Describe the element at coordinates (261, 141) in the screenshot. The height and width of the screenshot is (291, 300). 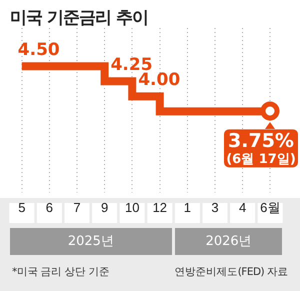
I see `data-label: 3.75%` at that location.